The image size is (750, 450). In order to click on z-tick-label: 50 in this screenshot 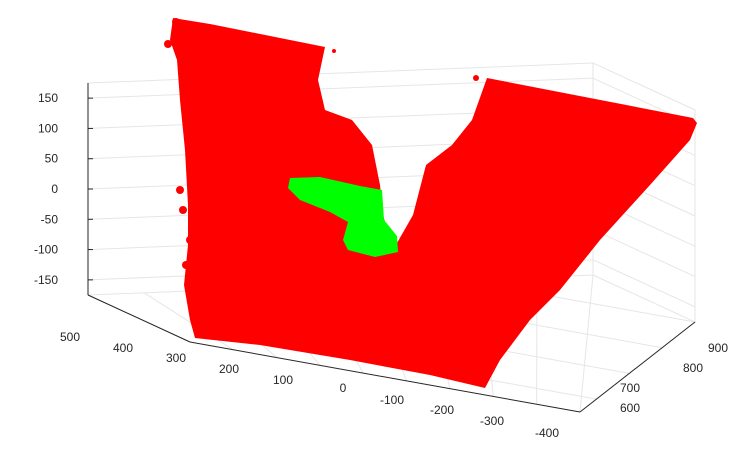, I will do `click(52, 159)`.